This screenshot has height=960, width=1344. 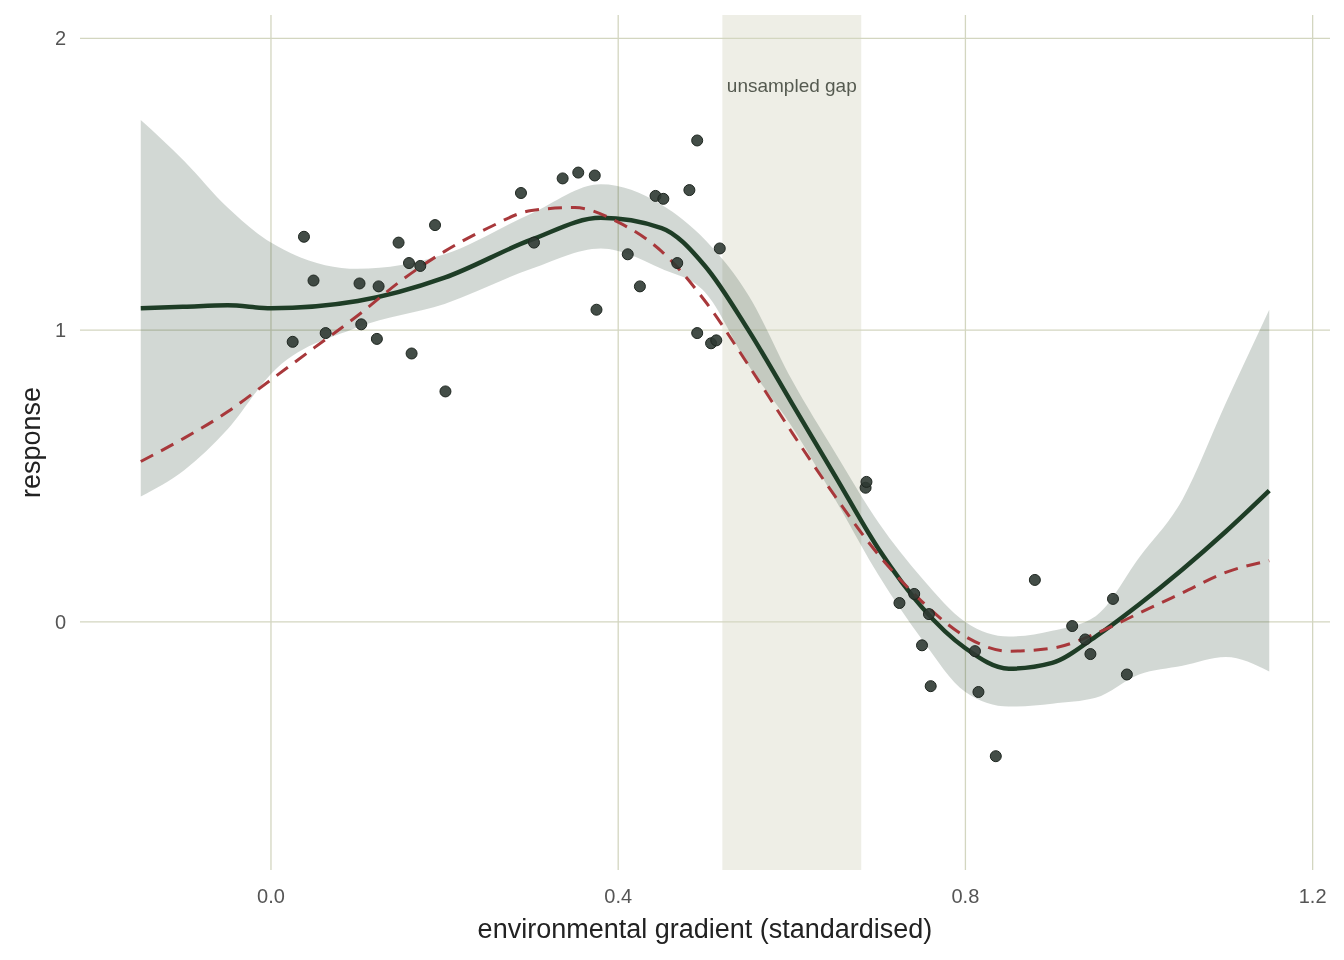 What do you see at coordinates (705, 929) in the screenshot?
I see `x-axis-title: environmental gradient (standardised)` at bounding box center [705, 929].